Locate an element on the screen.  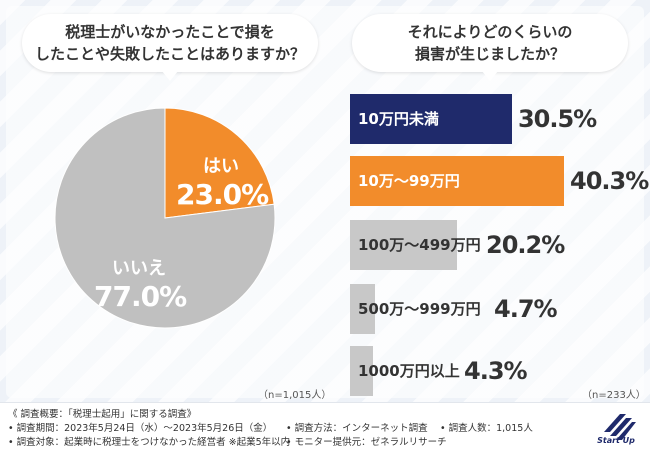
pie-value-yes: 23.0% is located at coordinates (222, 194).